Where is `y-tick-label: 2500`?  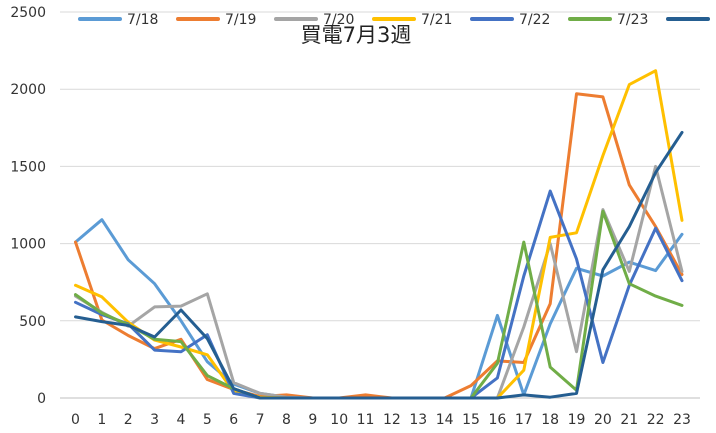
y-tick-label: 2500 is located at coordinates (28, 13).